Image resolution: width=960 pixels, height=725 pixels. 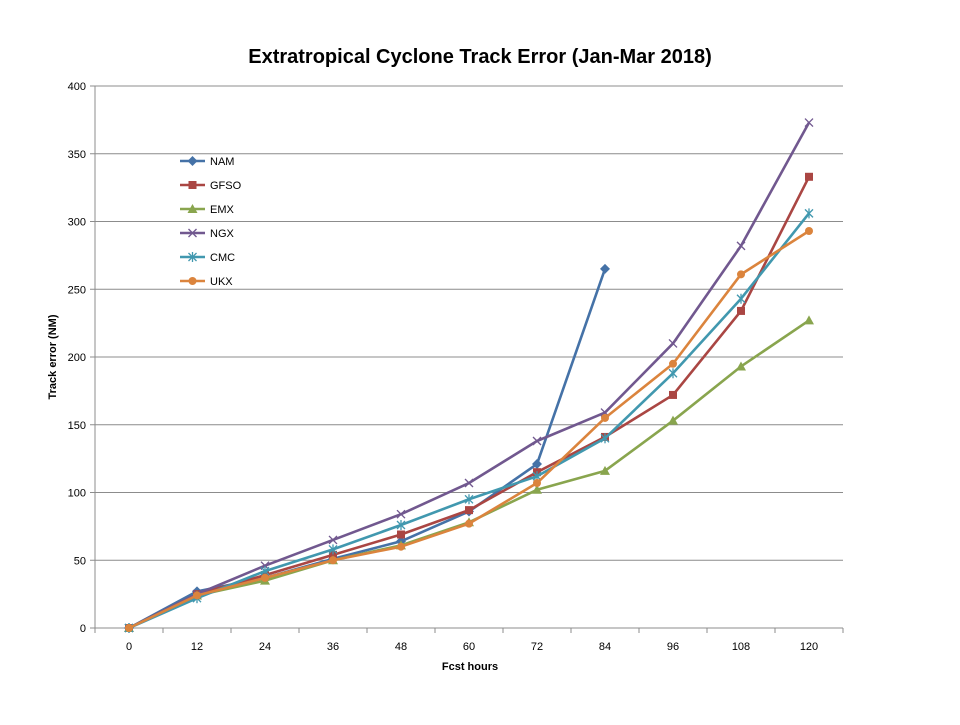 I want to click on legend-item-emx: EMX, so click(x=207, y=210).